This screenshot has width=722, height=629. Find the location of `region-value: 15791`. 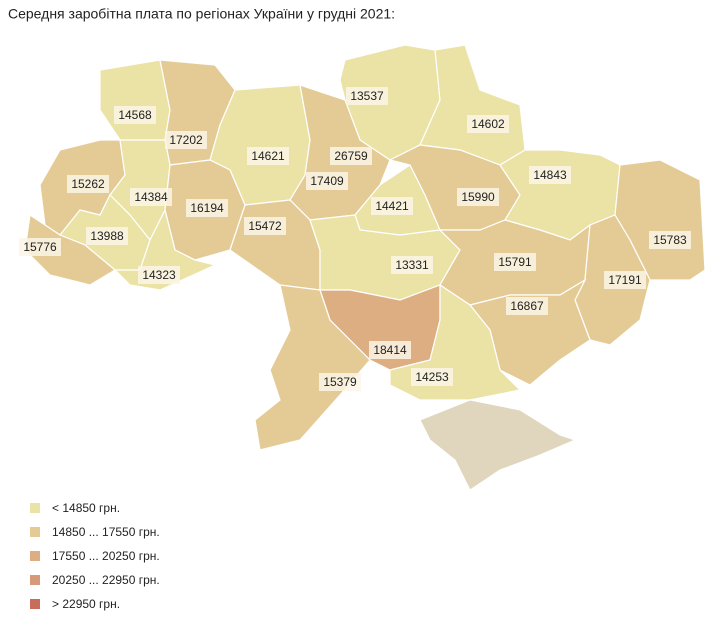

region-value: 15791 is located at coordinates (515, 262).